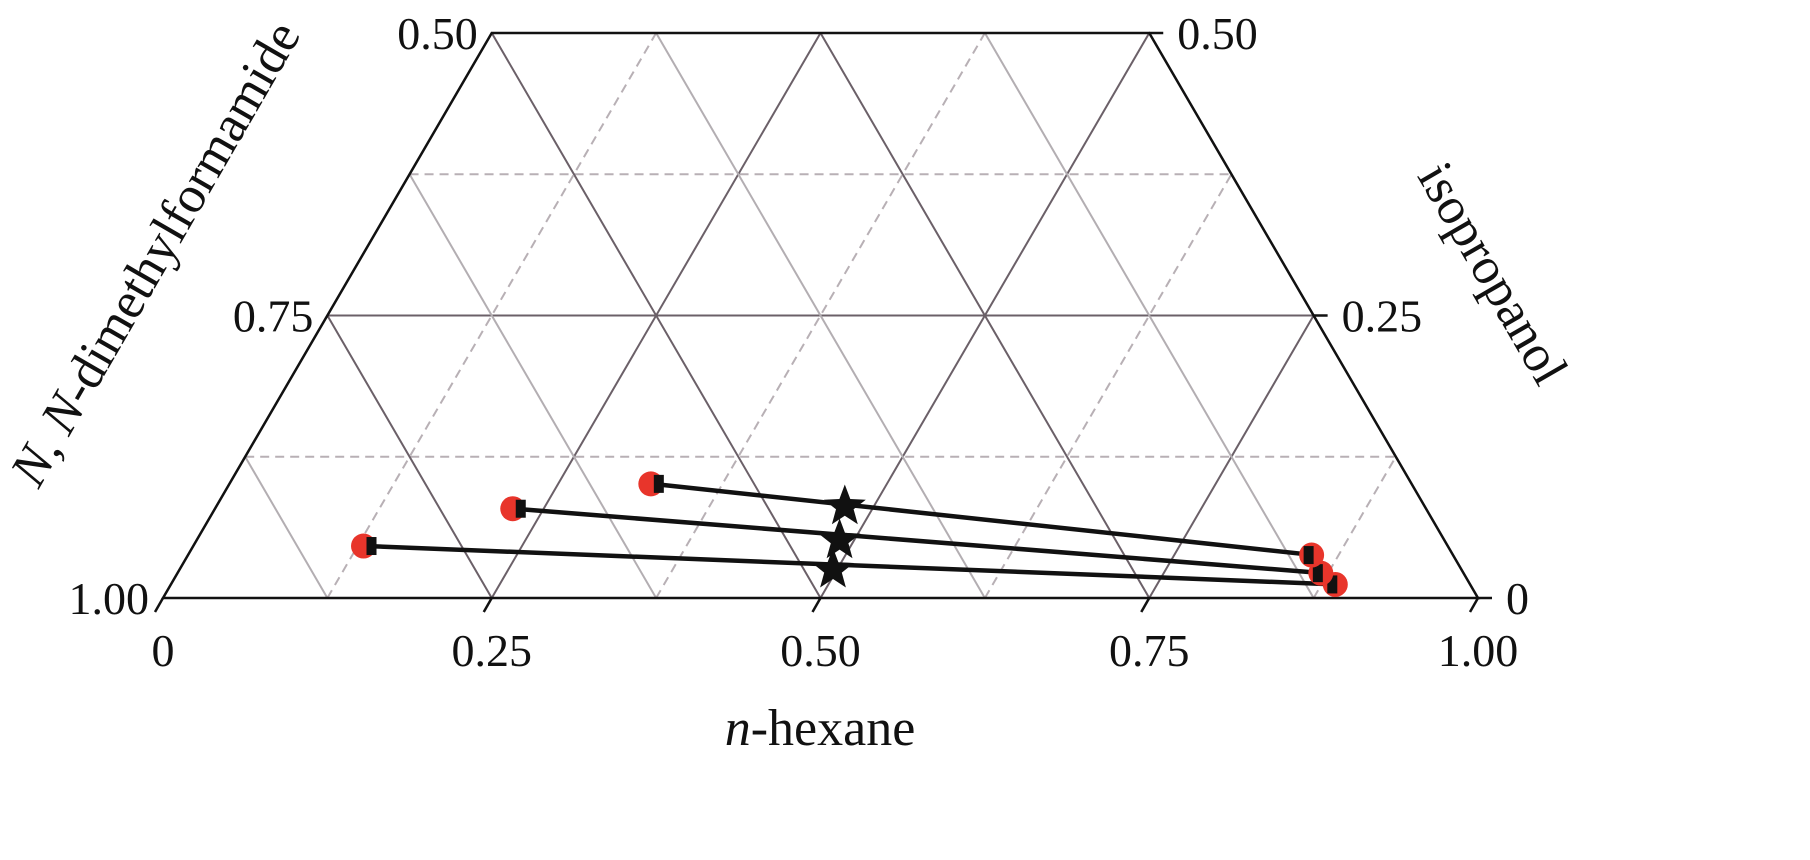  What do you see at coordinates (273, 316) in the screenshot?
I see `left-tick-label: 0.75` at bounding box center [273, 316].